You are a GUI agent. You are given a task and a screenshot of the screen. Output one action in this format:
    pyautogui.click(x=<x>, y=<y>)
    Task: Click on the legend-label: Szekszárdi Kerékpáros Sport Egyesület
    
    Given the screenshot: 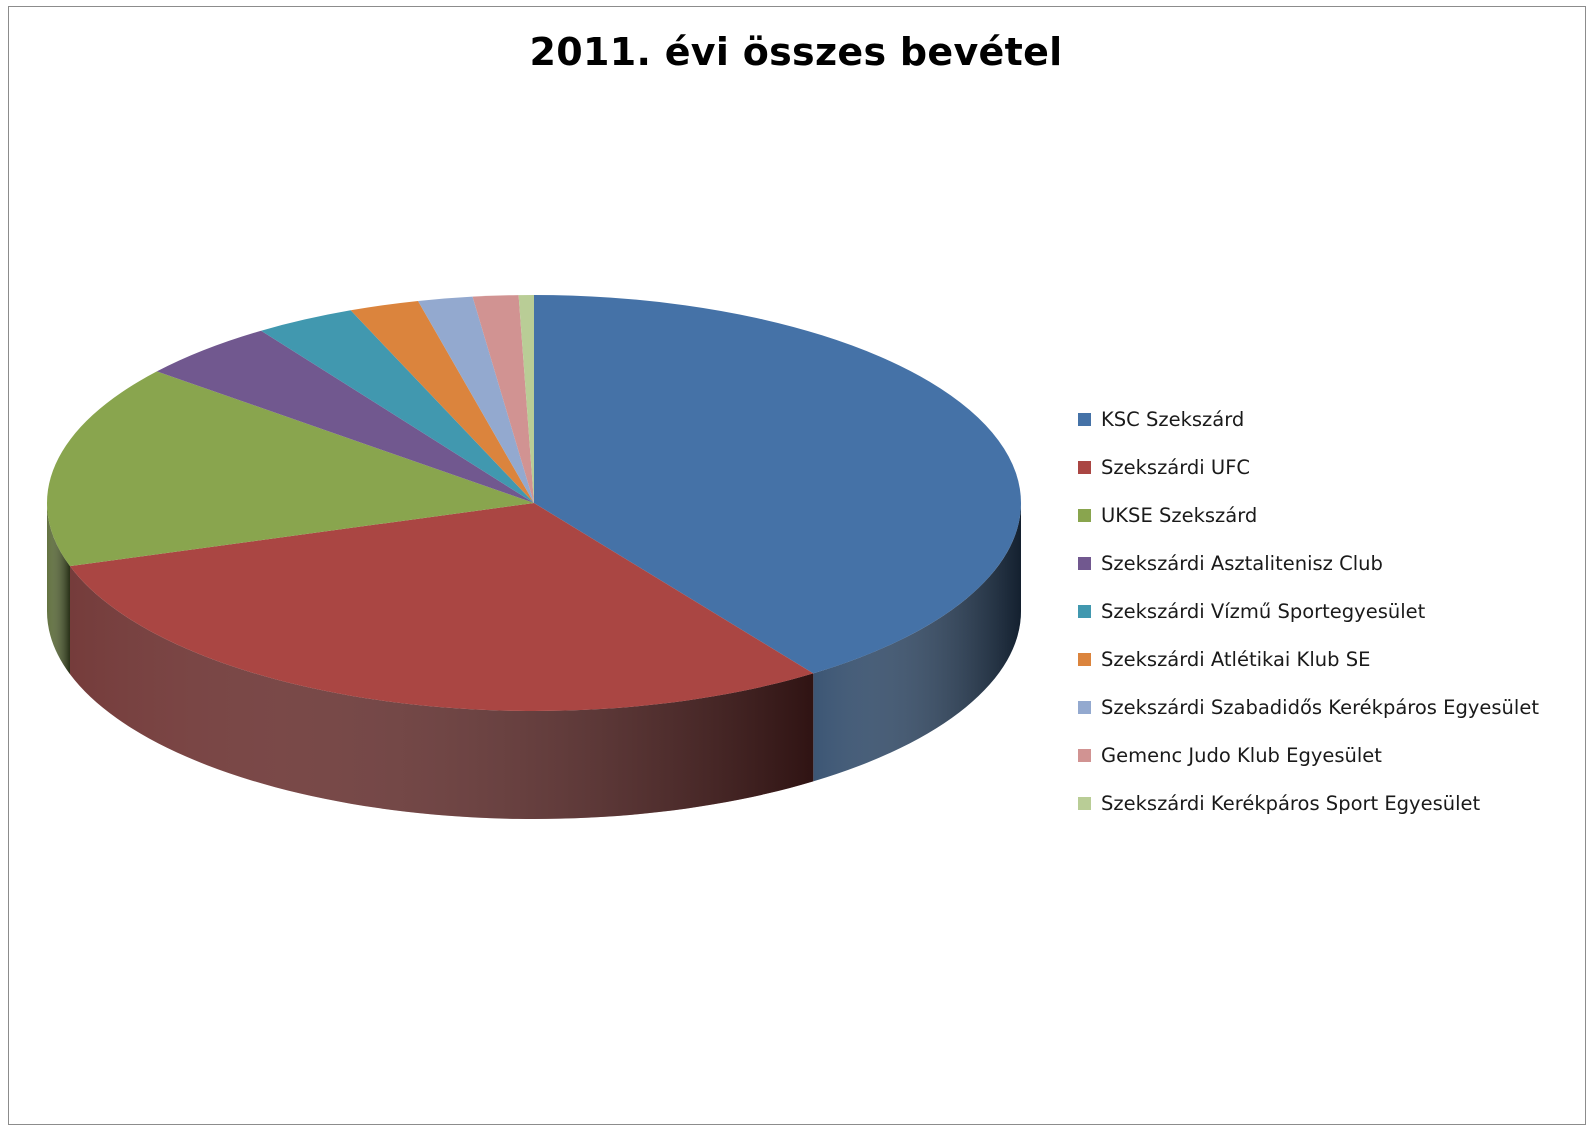 What is the action you would take?
    pyautogui.click(x=1291, y=803)
    